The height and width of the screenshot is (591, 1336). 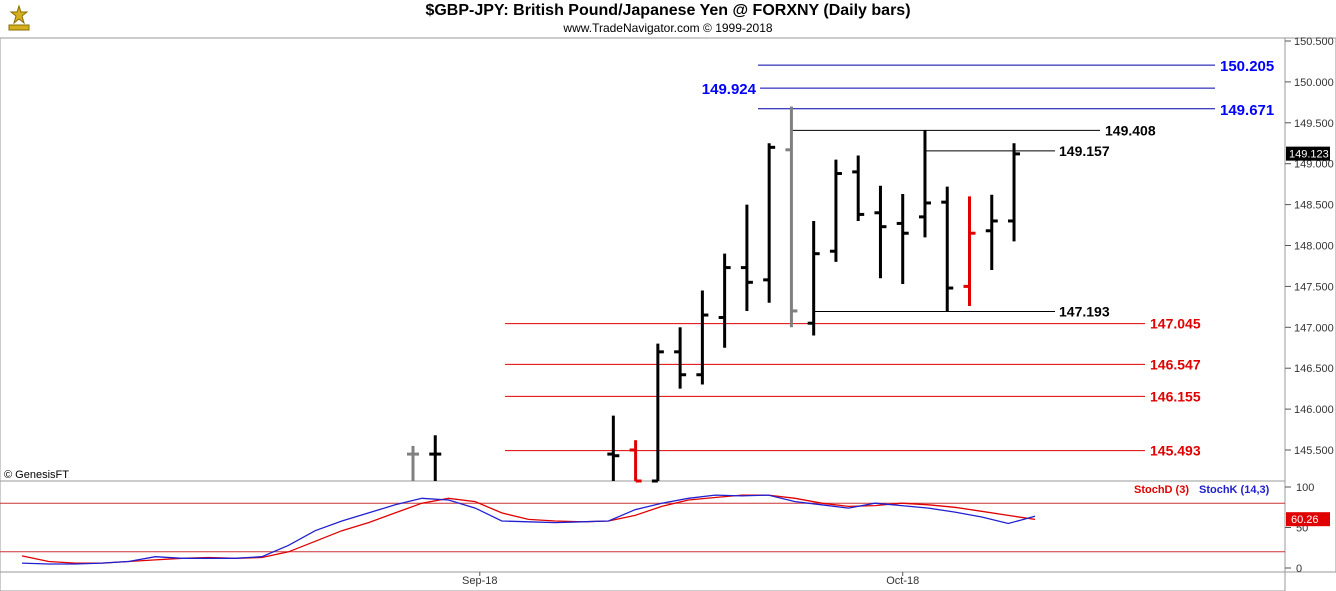 What do you see at coordinates (1234, 490) in the screenshot?
I see `indicator-legend-stochk: StochK (14,3)` at bounding box center [1234, 490].